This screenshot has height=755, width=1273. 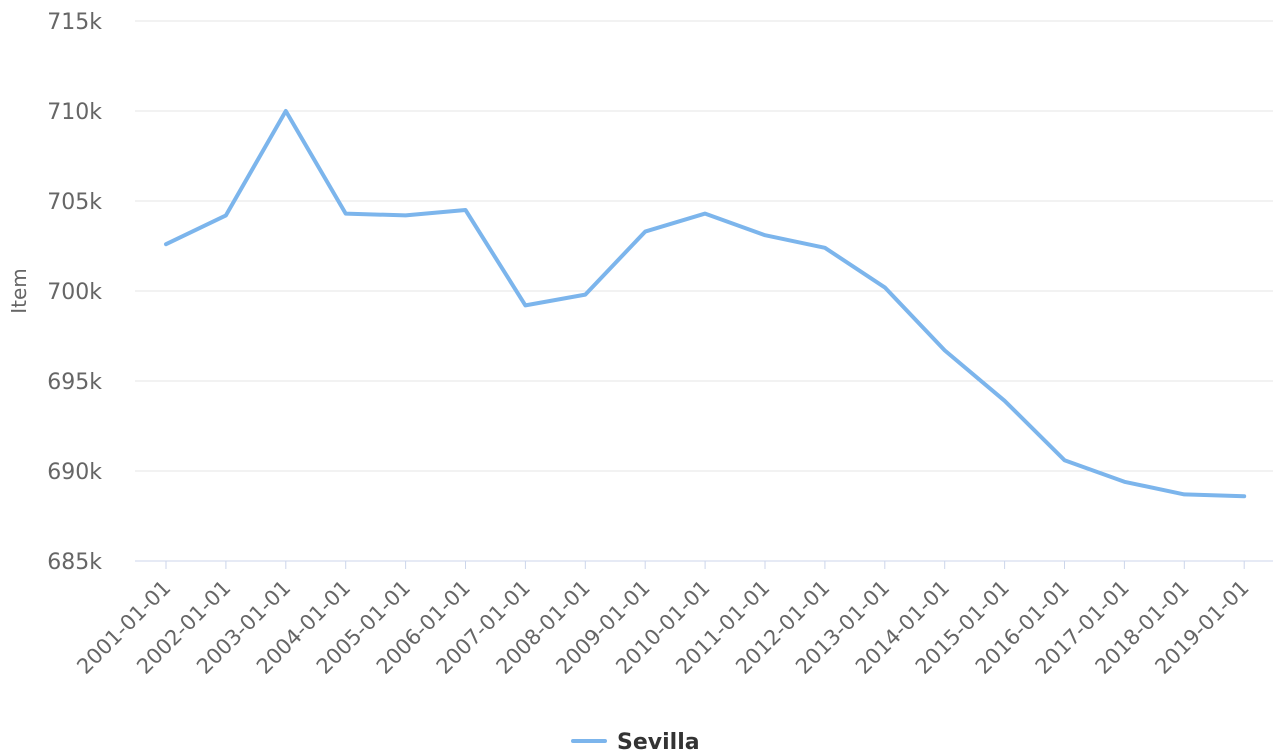 What do you see at coordinates (658, 742) in the screenshot?
I see `legend-label: Sevilla` at bounding box center [658, 742].